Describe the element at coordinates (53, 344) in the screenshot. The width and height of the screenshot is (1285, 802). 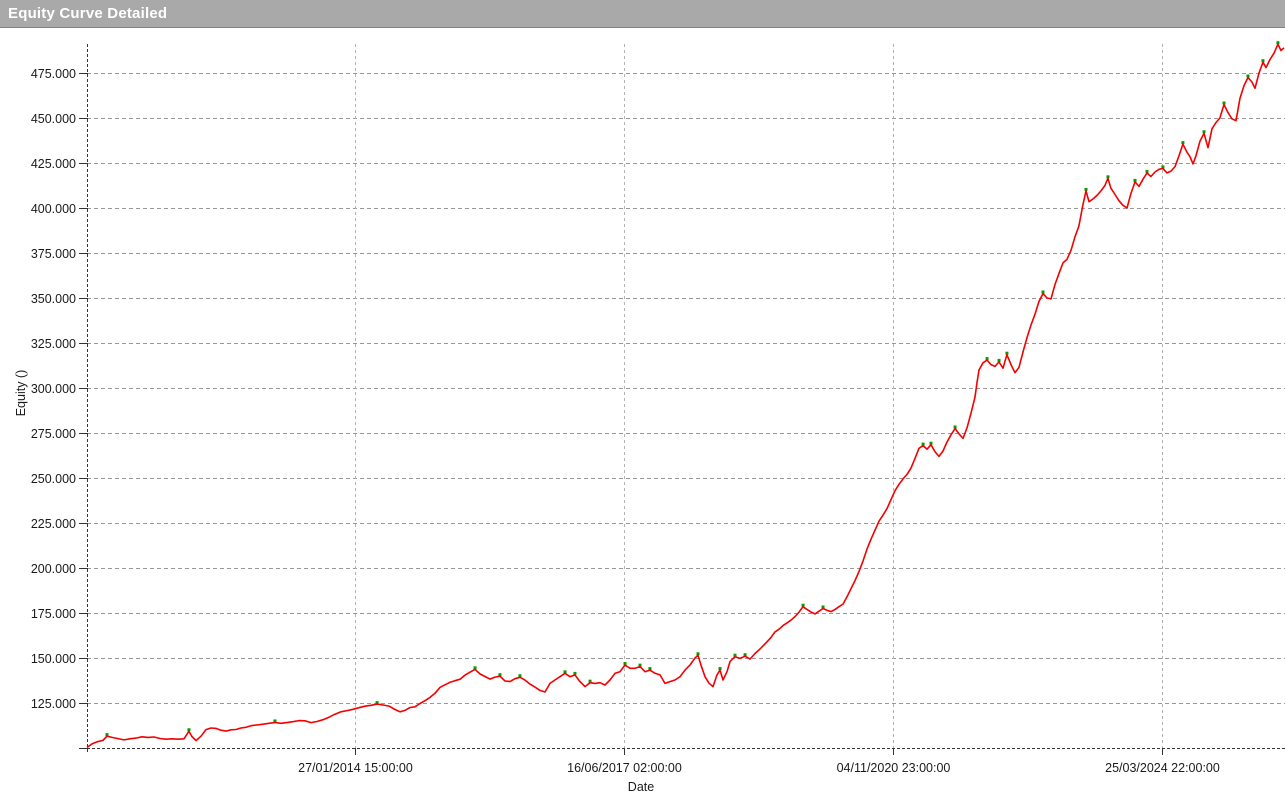
I see `y-tick-label: 325.000` at that location.